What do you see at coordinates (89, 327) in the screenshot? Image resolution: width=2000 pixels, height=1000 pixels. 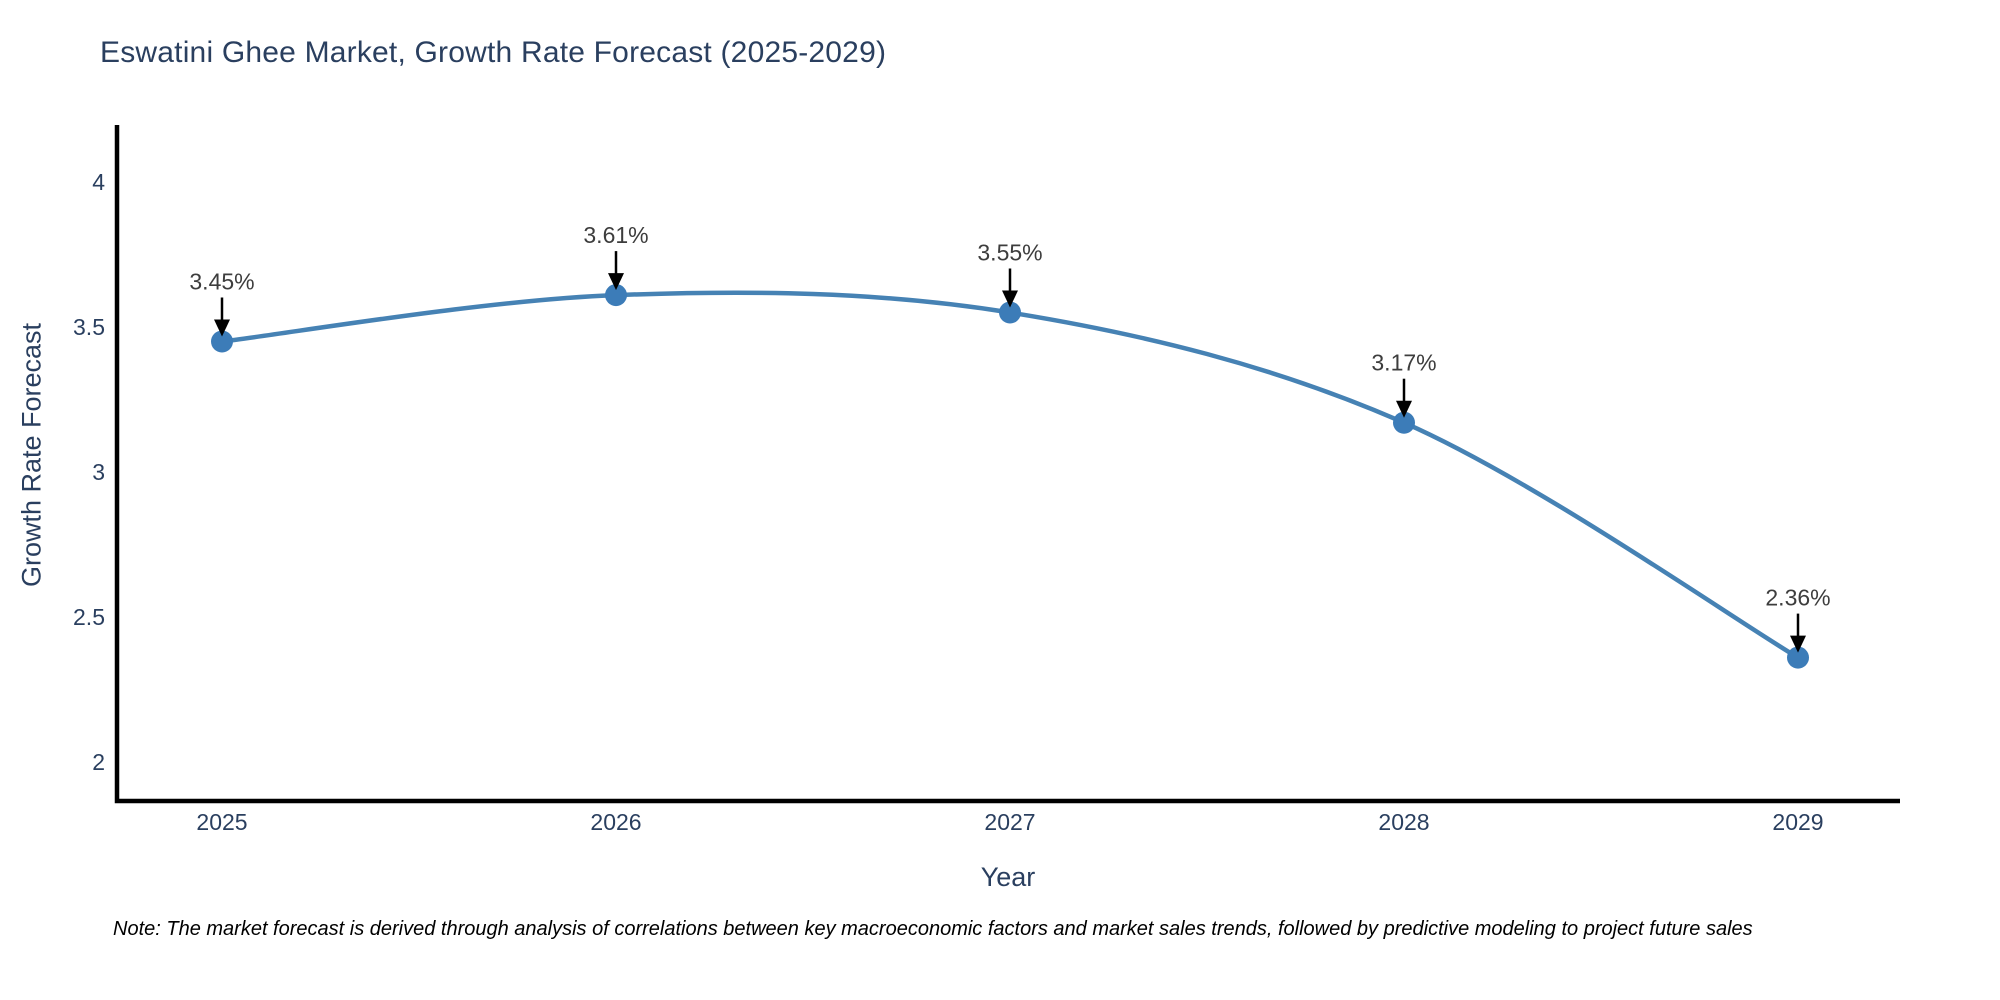 I see `y-tick-3.5: 3.5` at bounding box center [89, 327].